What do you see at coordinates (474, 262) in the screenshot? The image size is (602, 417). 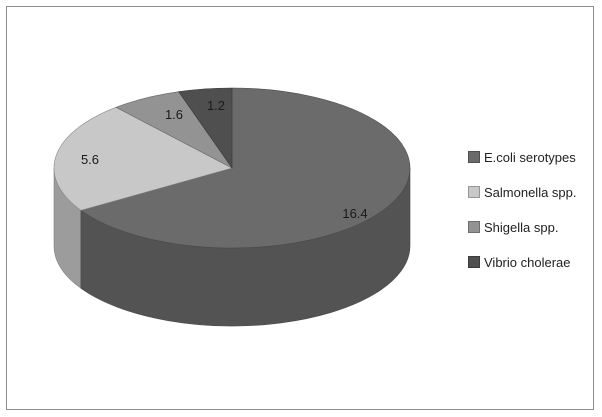 I see `legend-swatch-vibrio` at bounding box center [474, 262].